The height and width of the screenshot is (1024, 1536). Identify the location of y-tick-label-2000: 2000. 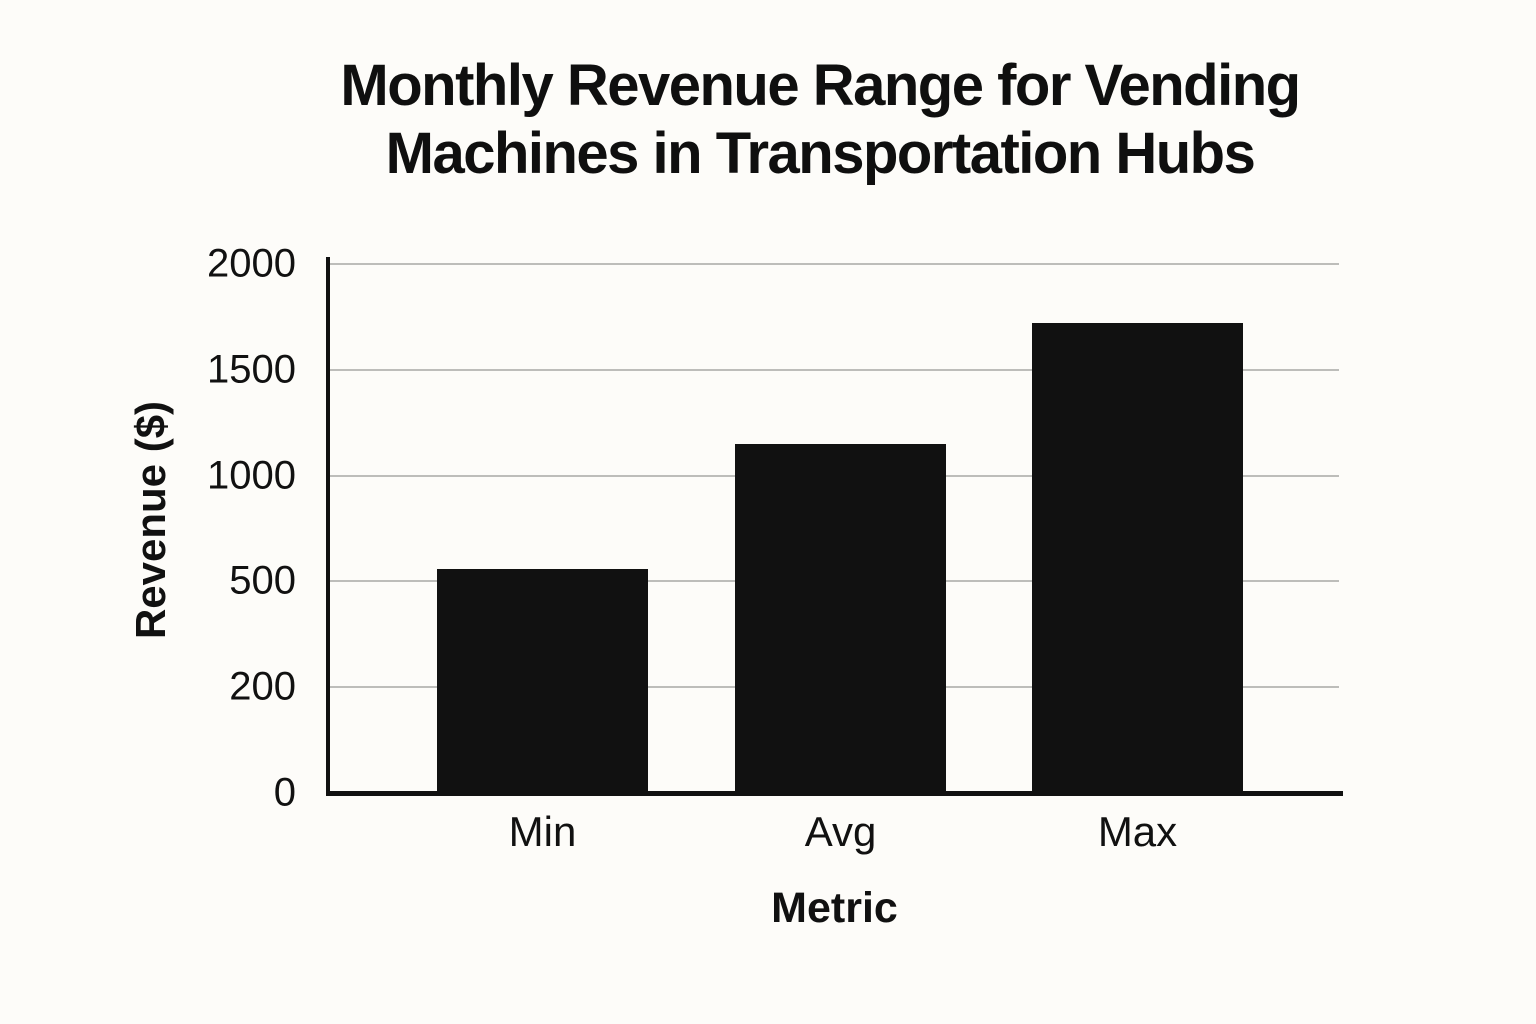
(251, 263).